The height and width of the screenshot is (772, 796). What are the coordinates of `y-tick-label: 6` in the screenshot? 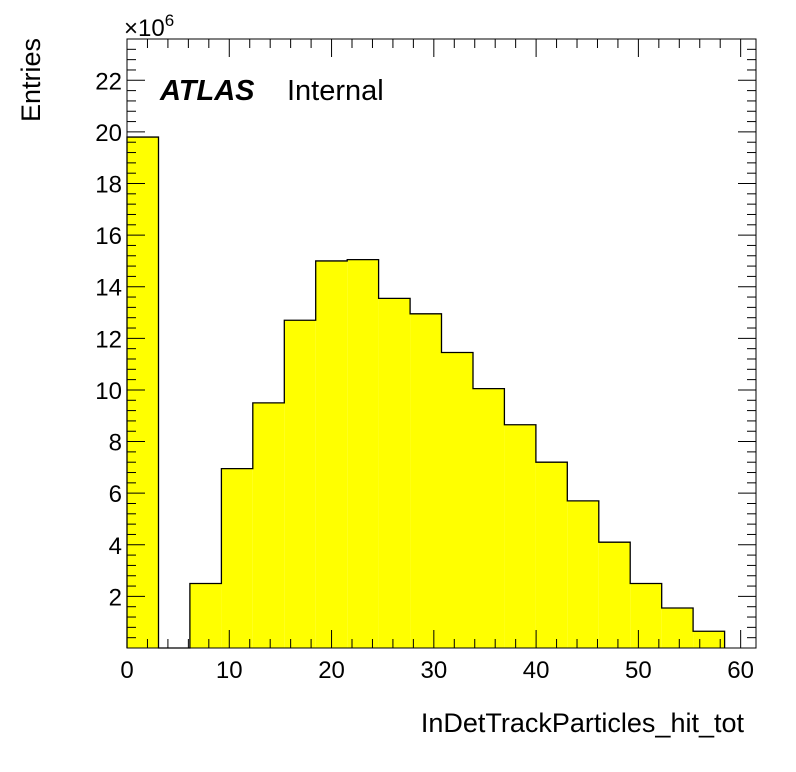 It's located at (115, 494).